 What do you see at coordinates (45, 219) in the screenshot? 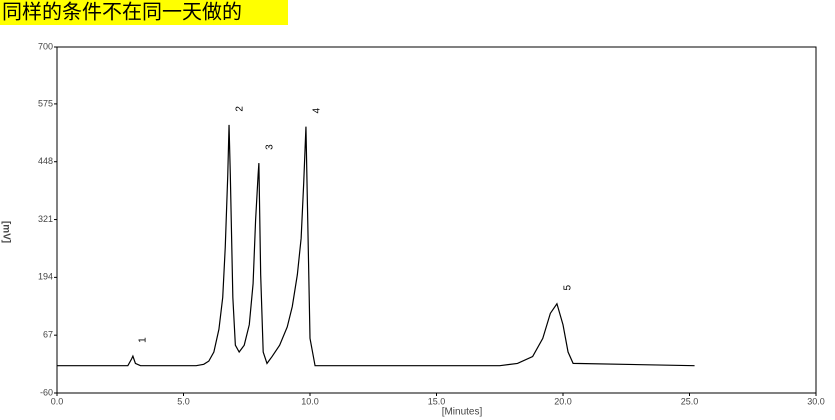
I see `y-tick-label: 321` at bounding box center [45, 219].